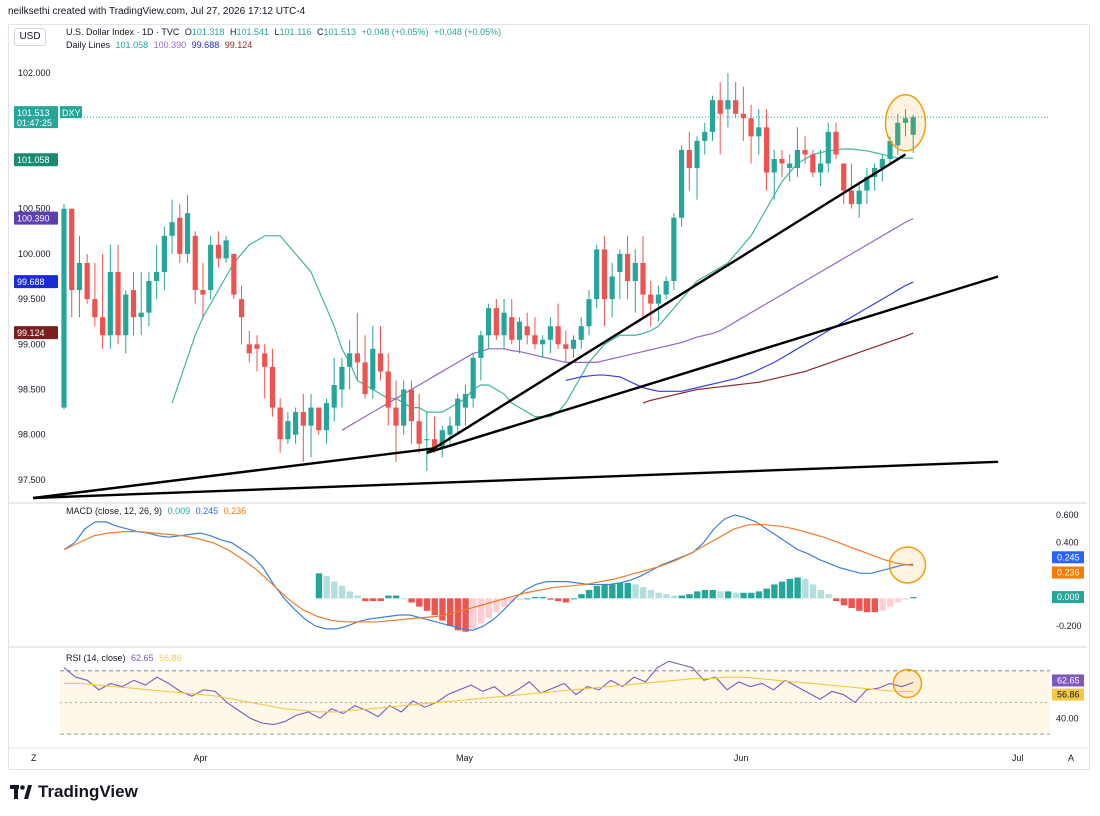 This screenshot has height=816, width=1100. I want to click on ma-value-1: 101.058, so click(132, 45).